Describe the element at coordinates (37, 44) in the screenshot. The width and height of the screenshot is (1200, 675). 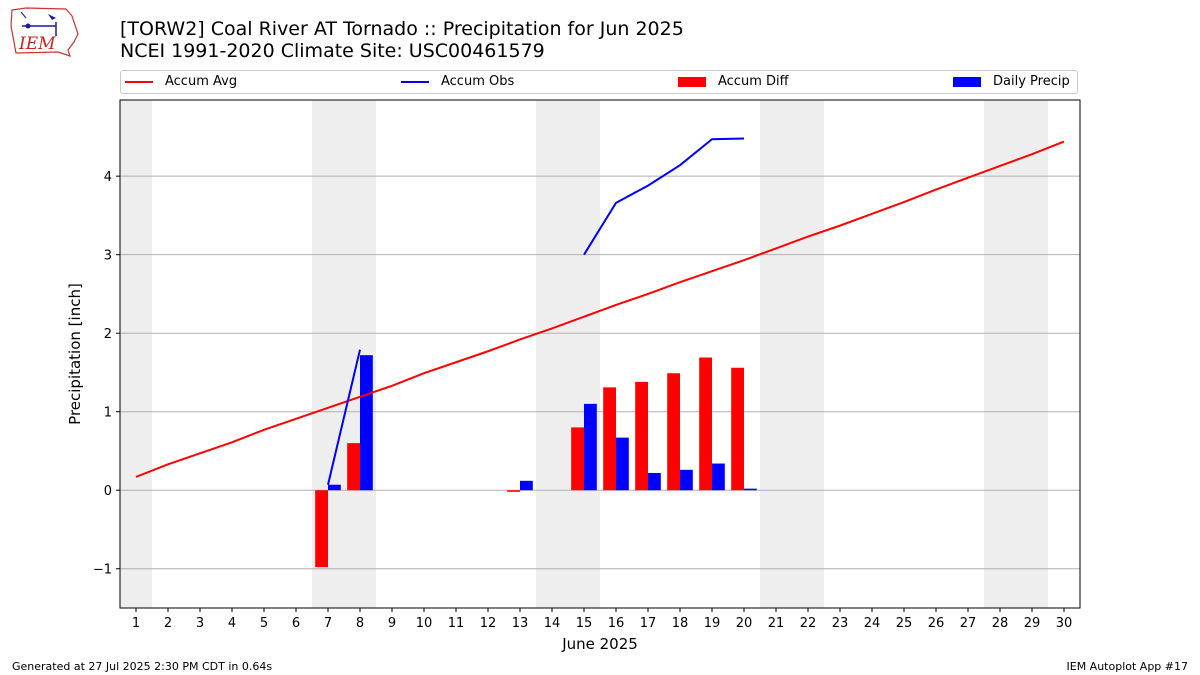
I see `logo-text: IEM` at that location.